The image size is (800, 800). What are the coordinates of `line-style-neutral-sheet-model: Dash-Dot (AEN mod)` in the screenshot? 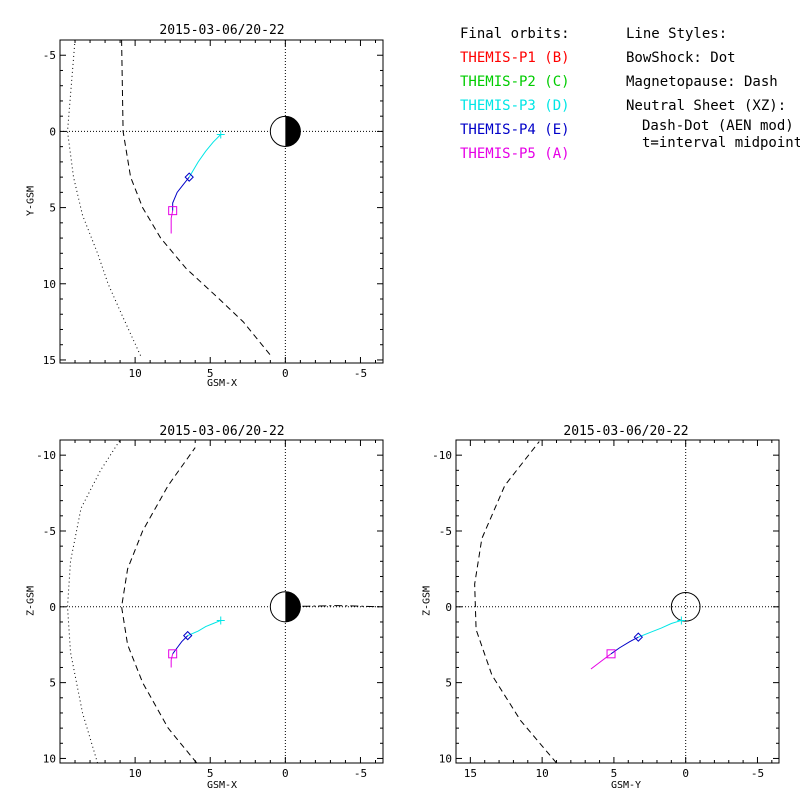 It's located at (718, 126).